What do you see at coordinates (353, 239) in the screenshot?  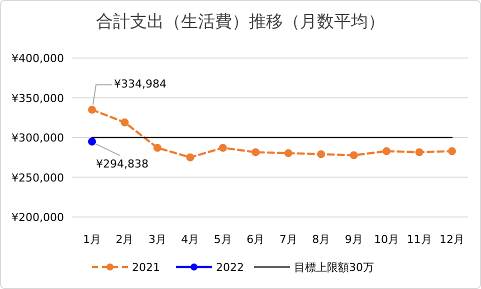 I see `x-tick-label: 9月` at bounding box center [353, 239].